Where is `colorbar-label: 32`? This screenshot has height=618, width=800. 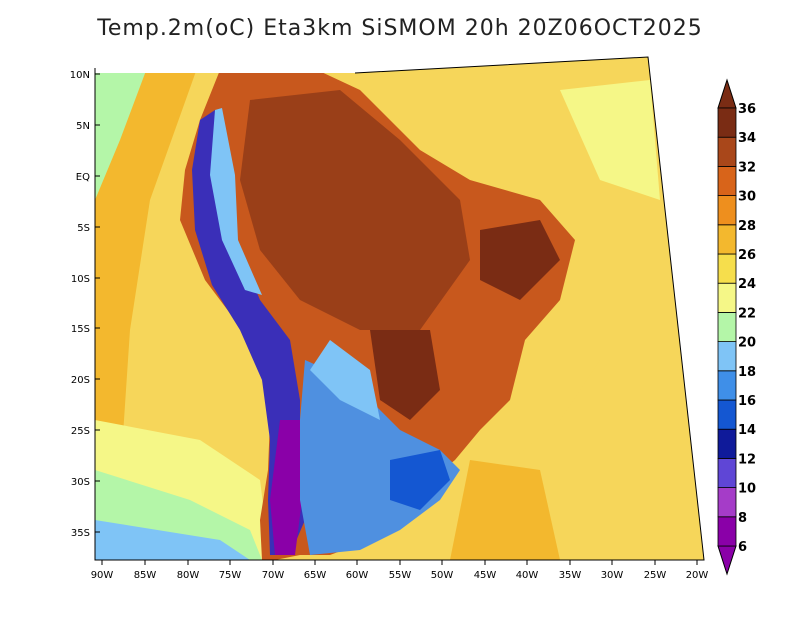 colorbar-label: 32 is located at coordinates (747, 167).